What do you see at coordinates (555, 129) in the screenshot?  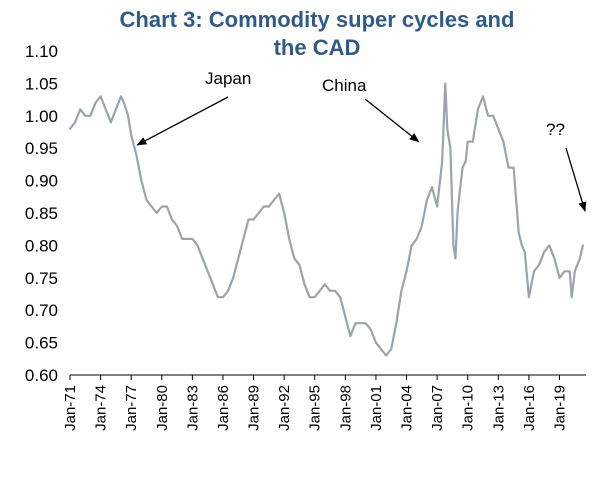 I see `annotation-label: ??` at bounding box center [555, 129].